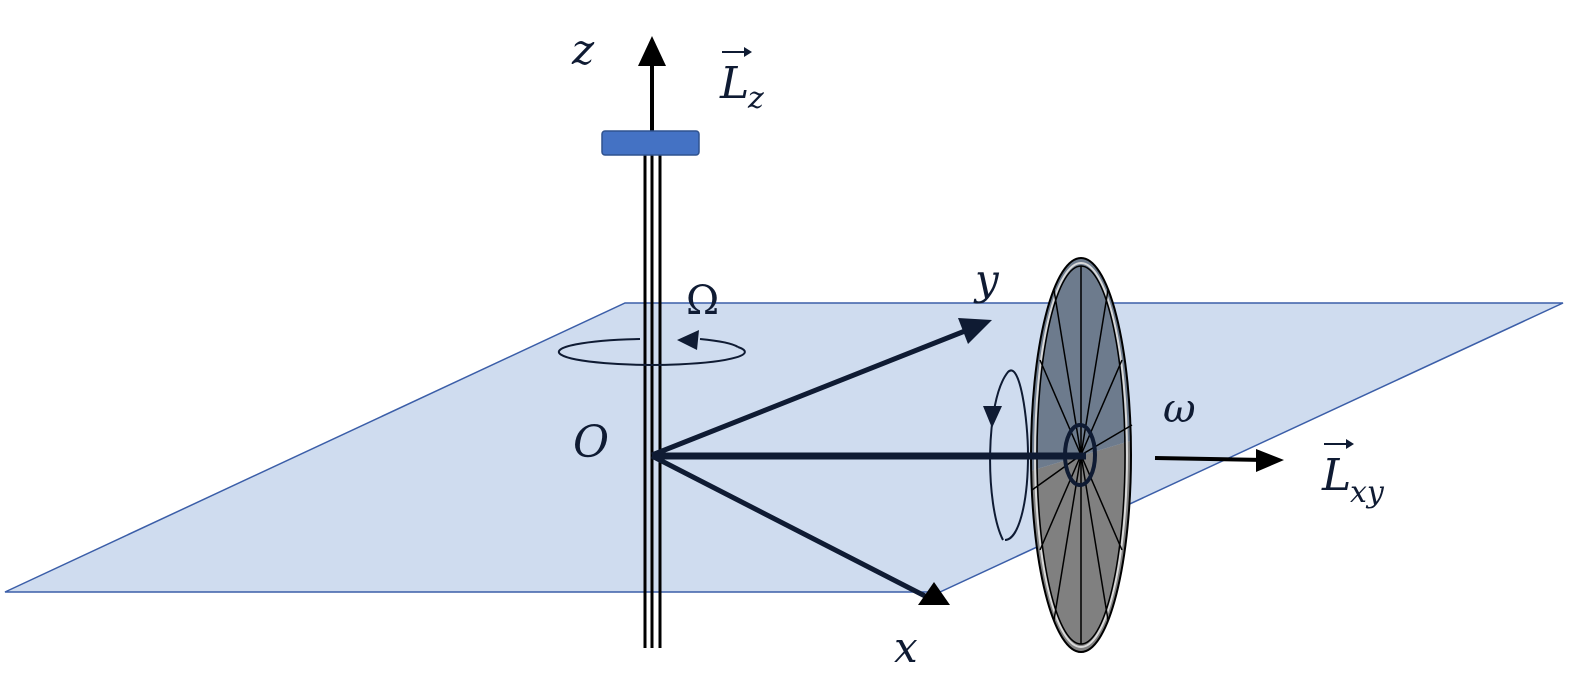 The width and height of the screenshot is (1575, 689). What do you see at coordinates (1270, 460) in the screenshot?
I see `lxy-vector-arrowhead` at bounding box center [1270, 460].